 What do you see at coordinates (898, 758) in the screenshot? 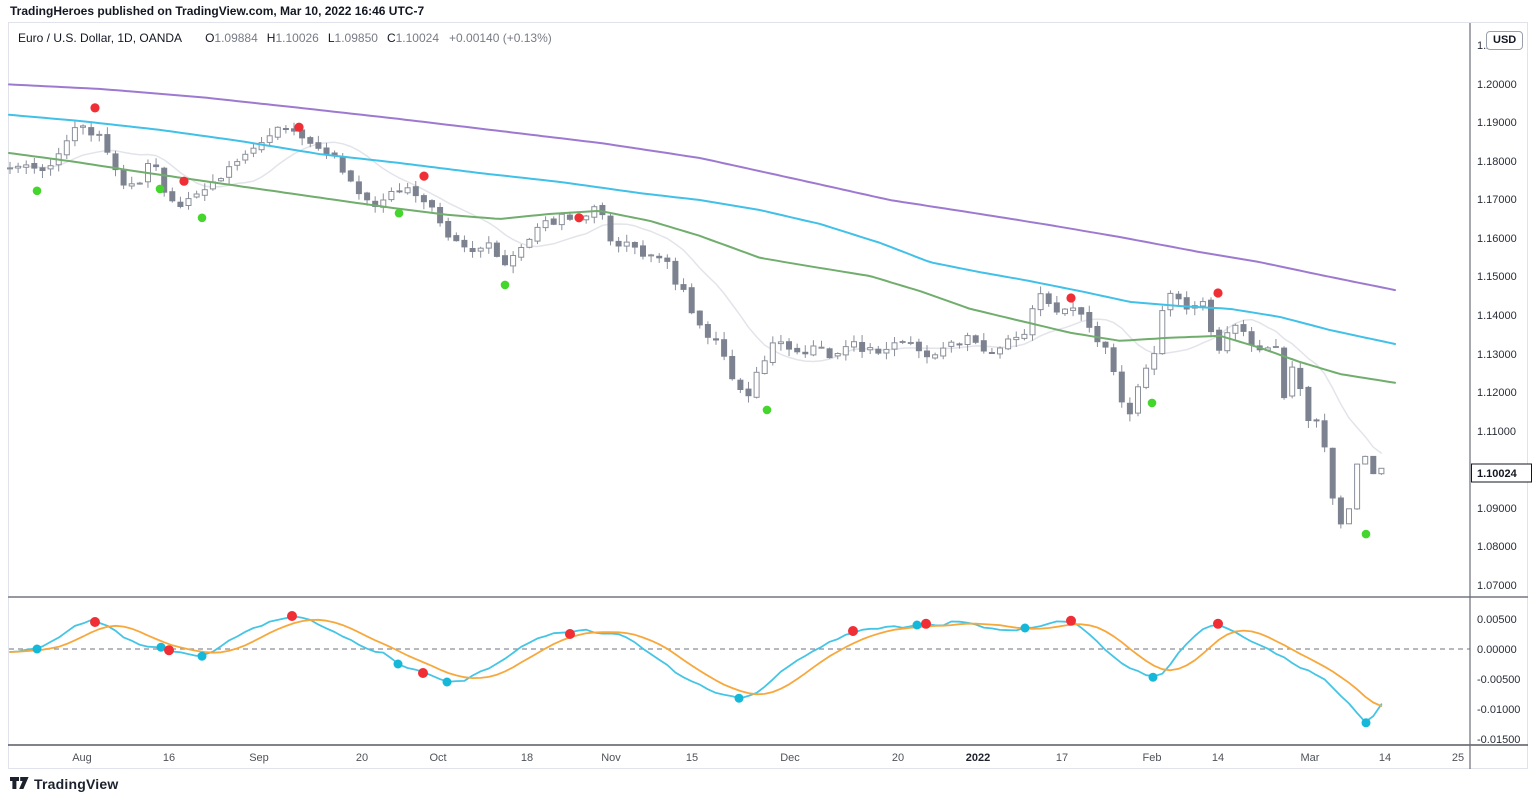
I see `time-tick-label: 20` at bounding box center [898, 758].